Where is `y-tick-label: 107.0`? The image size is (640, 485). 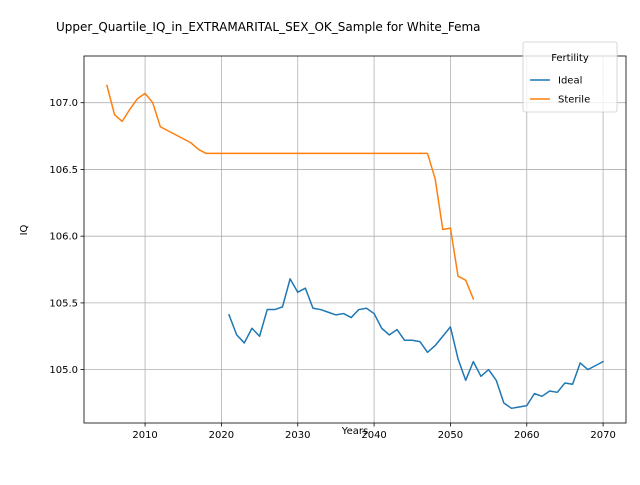
y-tick-label: 107.0 is located at coordinates (63, 103).